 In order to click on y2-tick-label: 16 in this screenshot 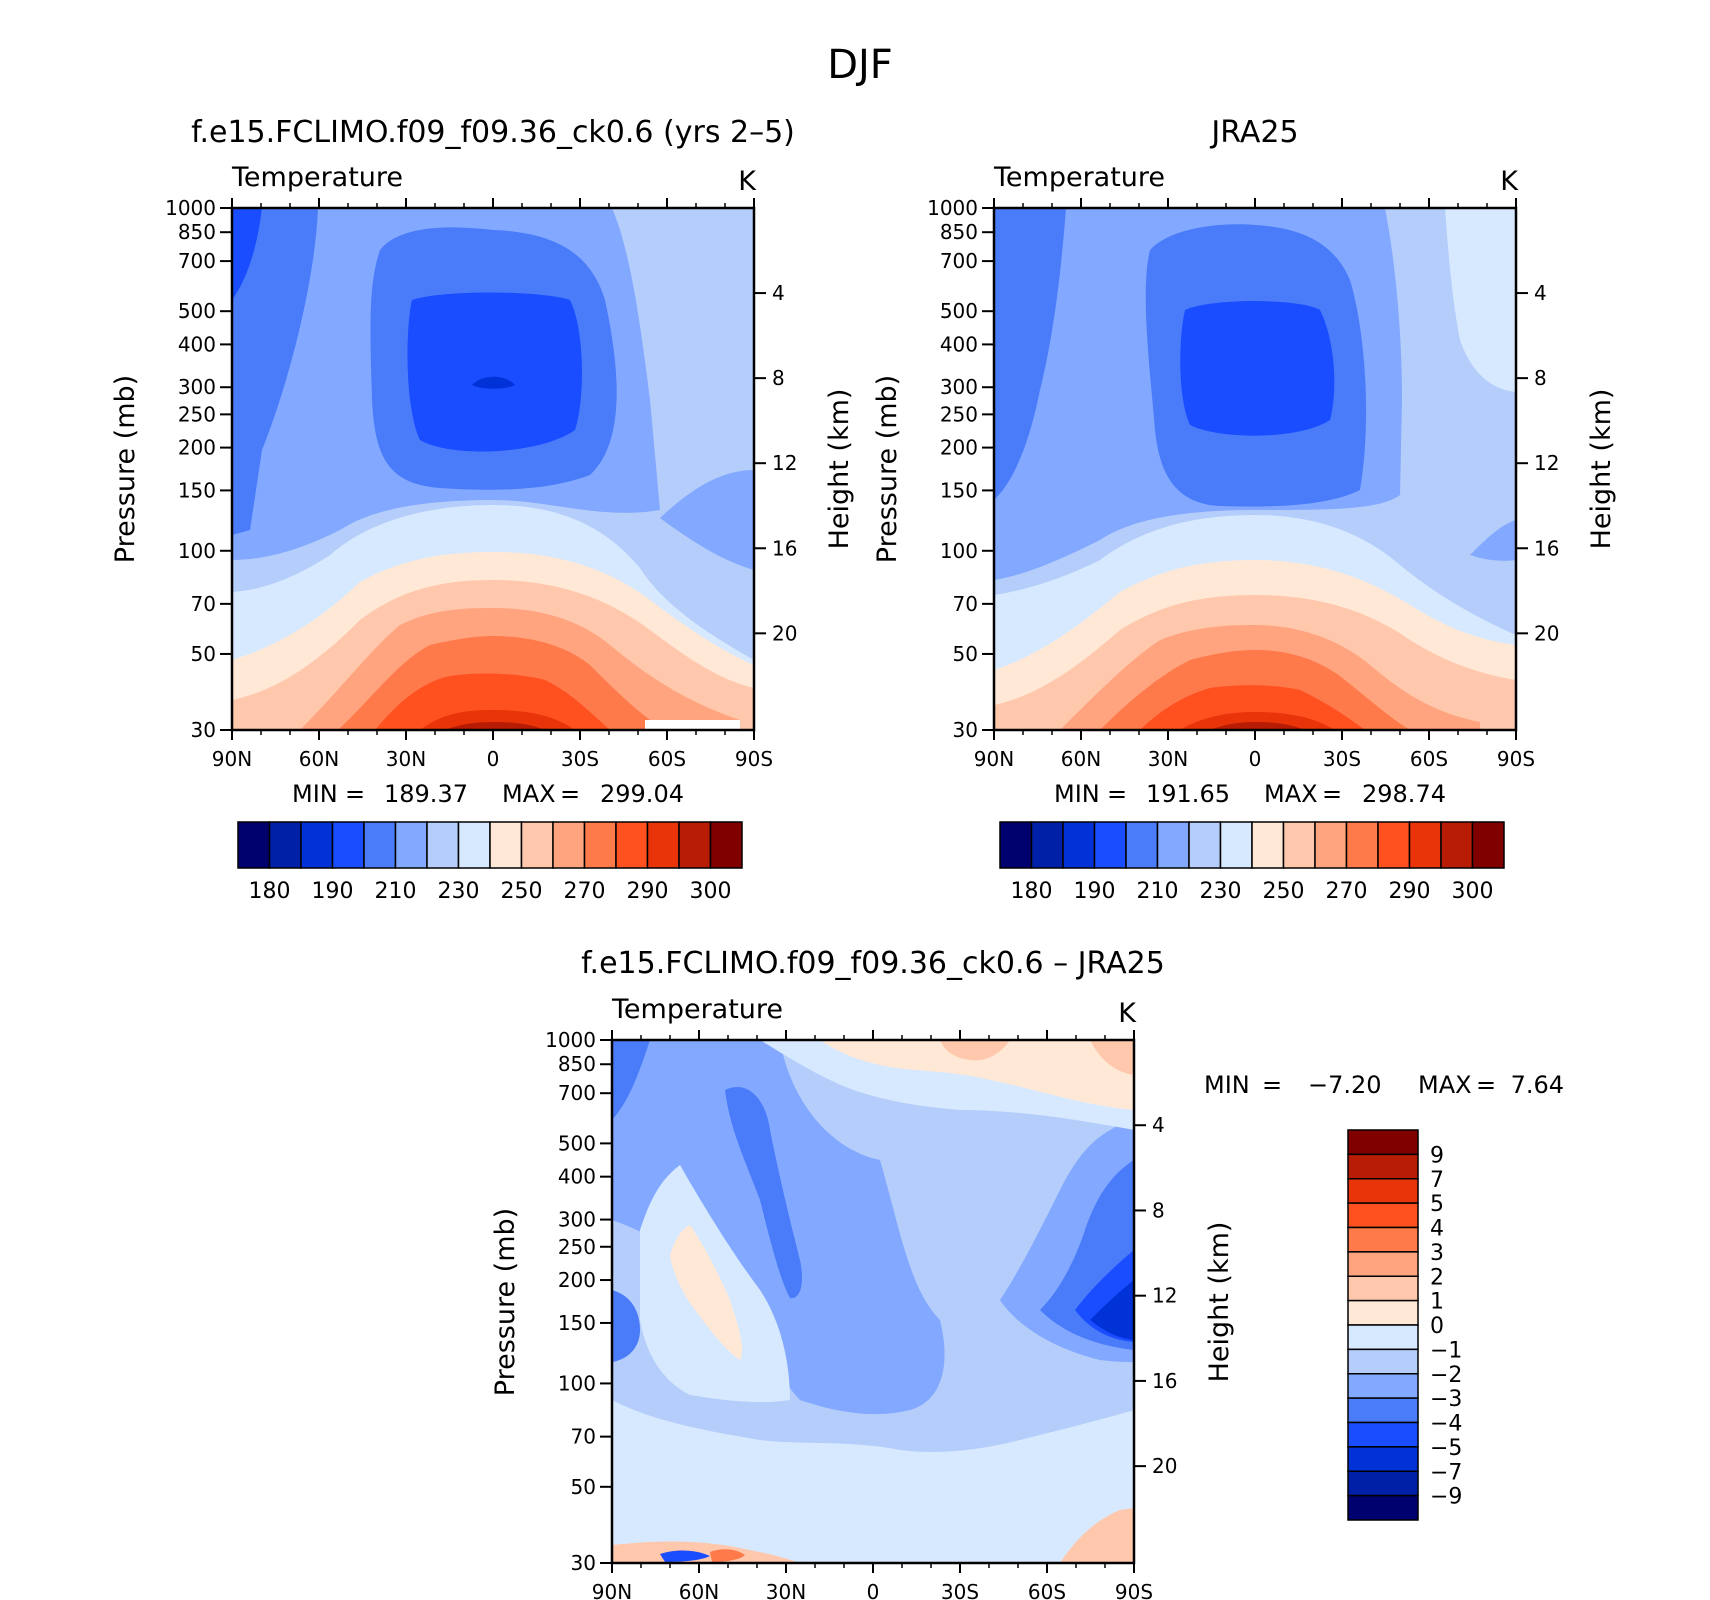, I will do `click(1546, 548)`.